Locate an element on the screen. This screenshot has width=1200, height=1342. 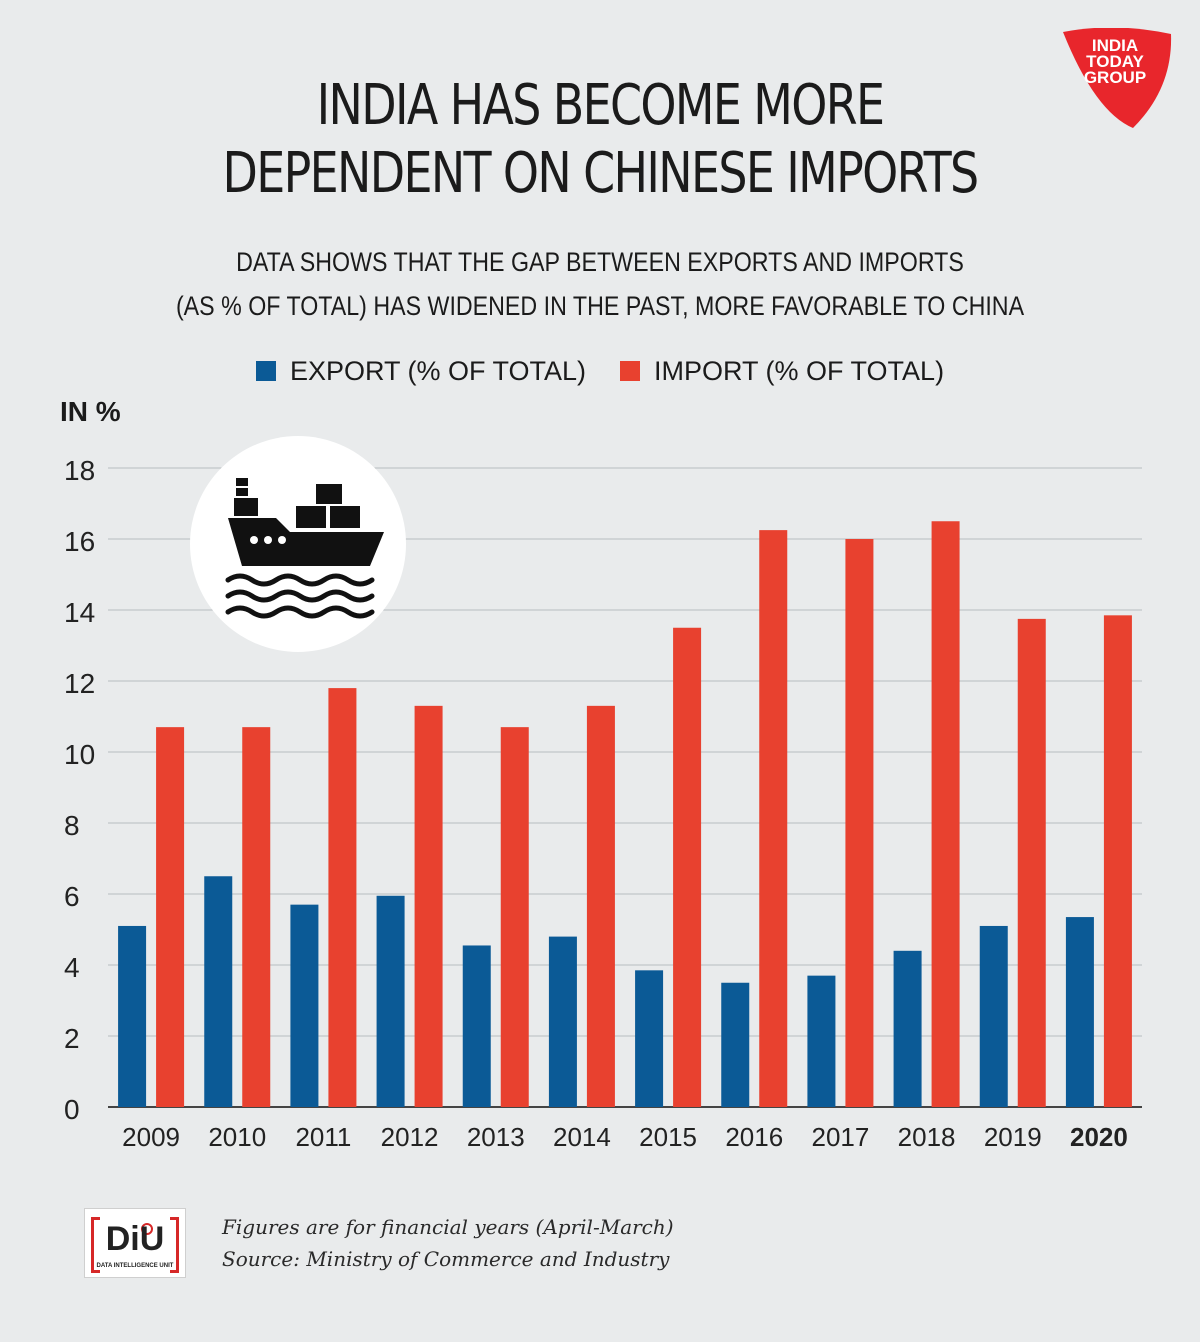
legend-item-import: IMPORT (% OF TOTAL) is located at coordinates (782, 371).